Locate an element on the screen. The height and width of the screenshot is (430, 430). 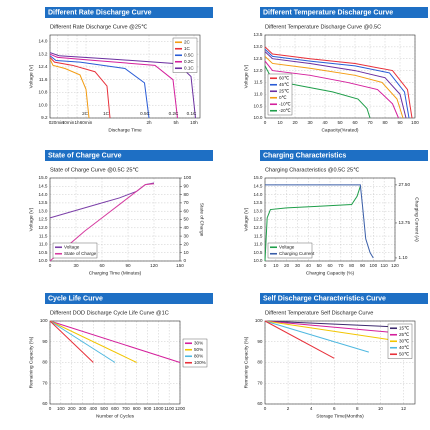
y-tick-label: 9.2 is located at coordinates (44, 117).